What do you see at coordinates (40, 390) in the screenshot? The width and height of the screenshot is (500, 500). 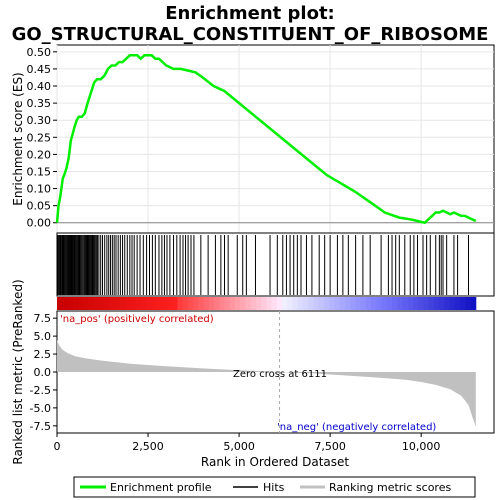 I see `ranked-y-tick-label: -2.5` at bounding box center [40, 390].